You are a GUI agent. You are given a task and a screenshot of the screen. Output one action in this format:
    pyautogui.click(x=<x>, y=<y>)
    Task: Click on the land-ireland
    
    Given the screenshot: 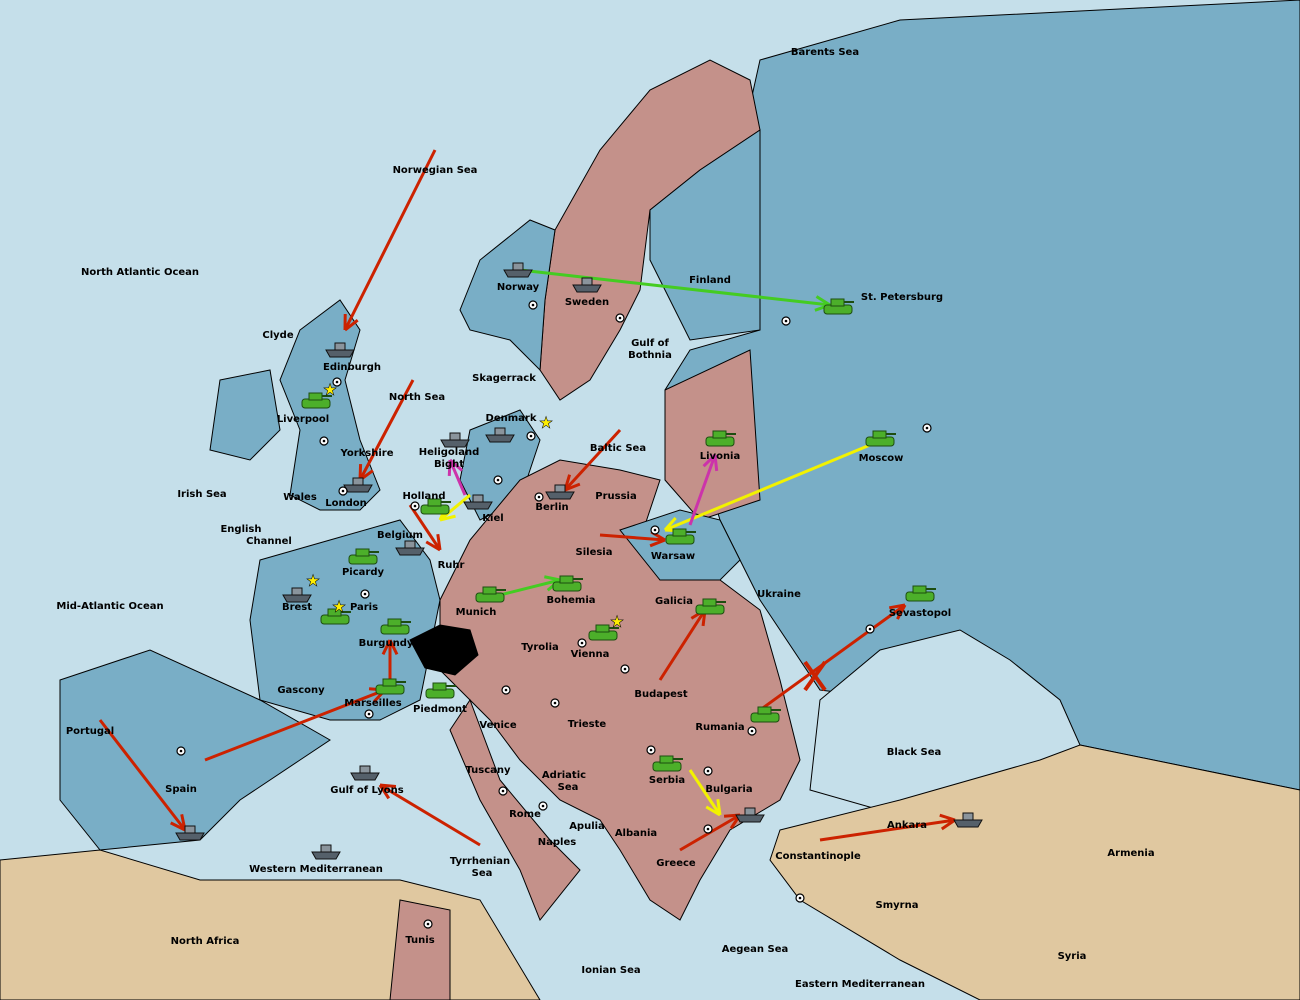 What is the action you would take?
    pyautogui.click(x=245, y=415)
    